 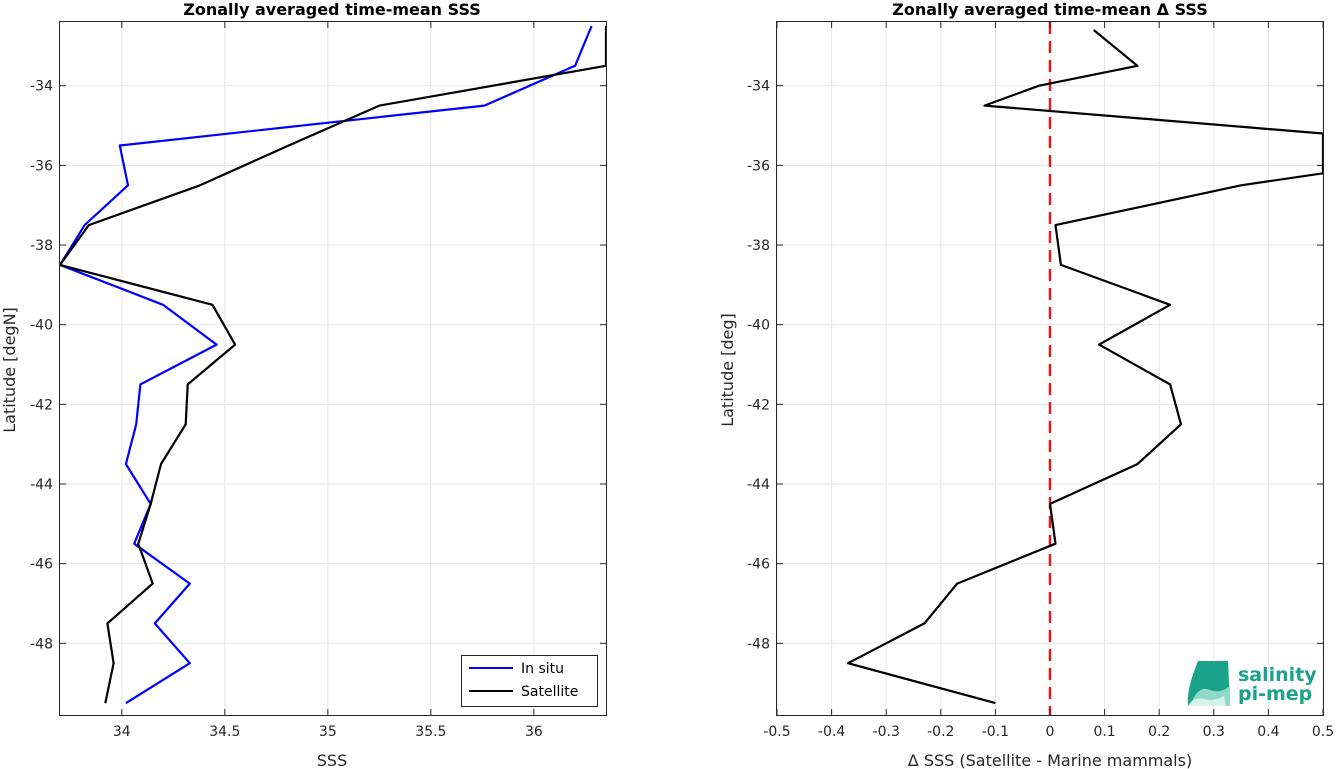 I want to click on logo-text-pi-mep: pi-mep, so click(x=1275, y=694).